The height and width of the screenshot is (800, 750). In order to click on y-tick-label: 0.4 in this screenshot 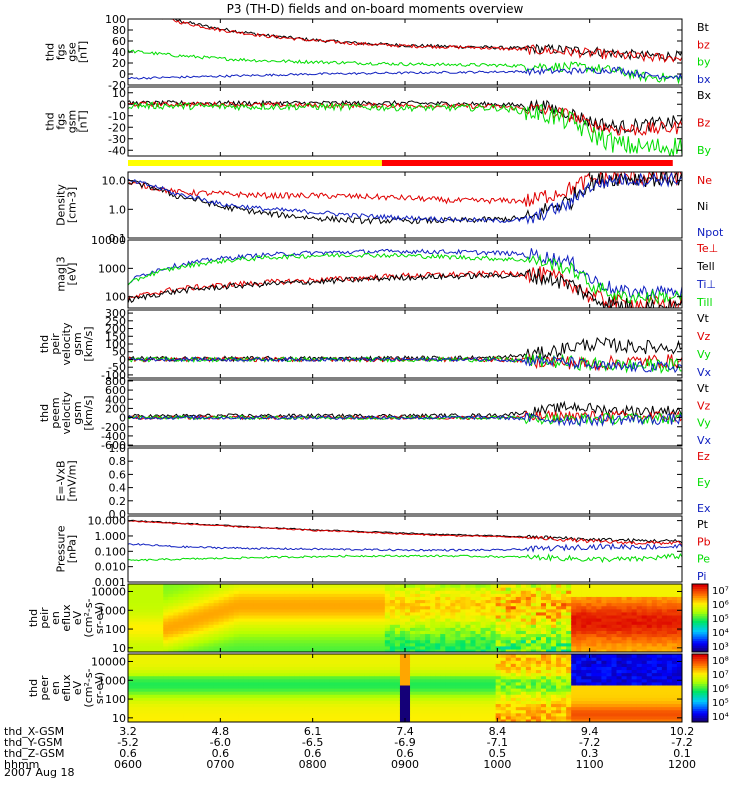, I will do `click(118, 488)`.